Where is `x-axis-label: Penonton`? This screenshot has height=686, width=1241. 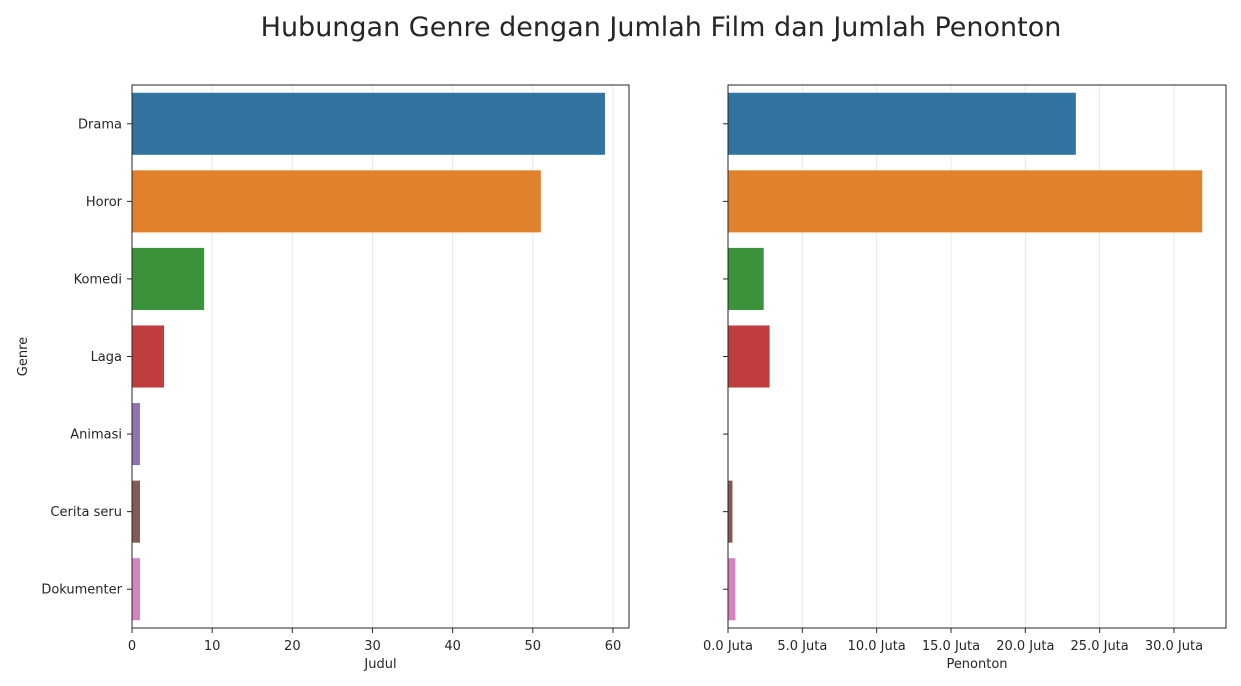 x-axis-label: Penonton is located at coordinates (976, 664).